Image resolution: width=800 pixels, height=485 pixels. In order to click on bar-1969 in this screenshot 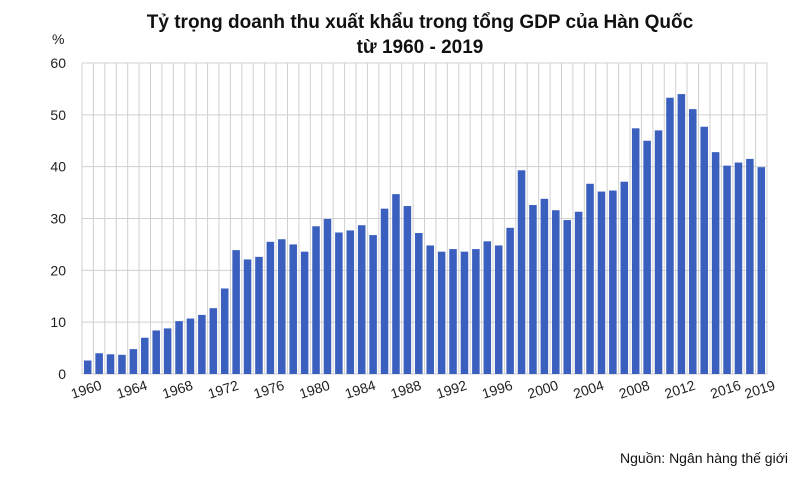, I will do `click(190, 346)`.